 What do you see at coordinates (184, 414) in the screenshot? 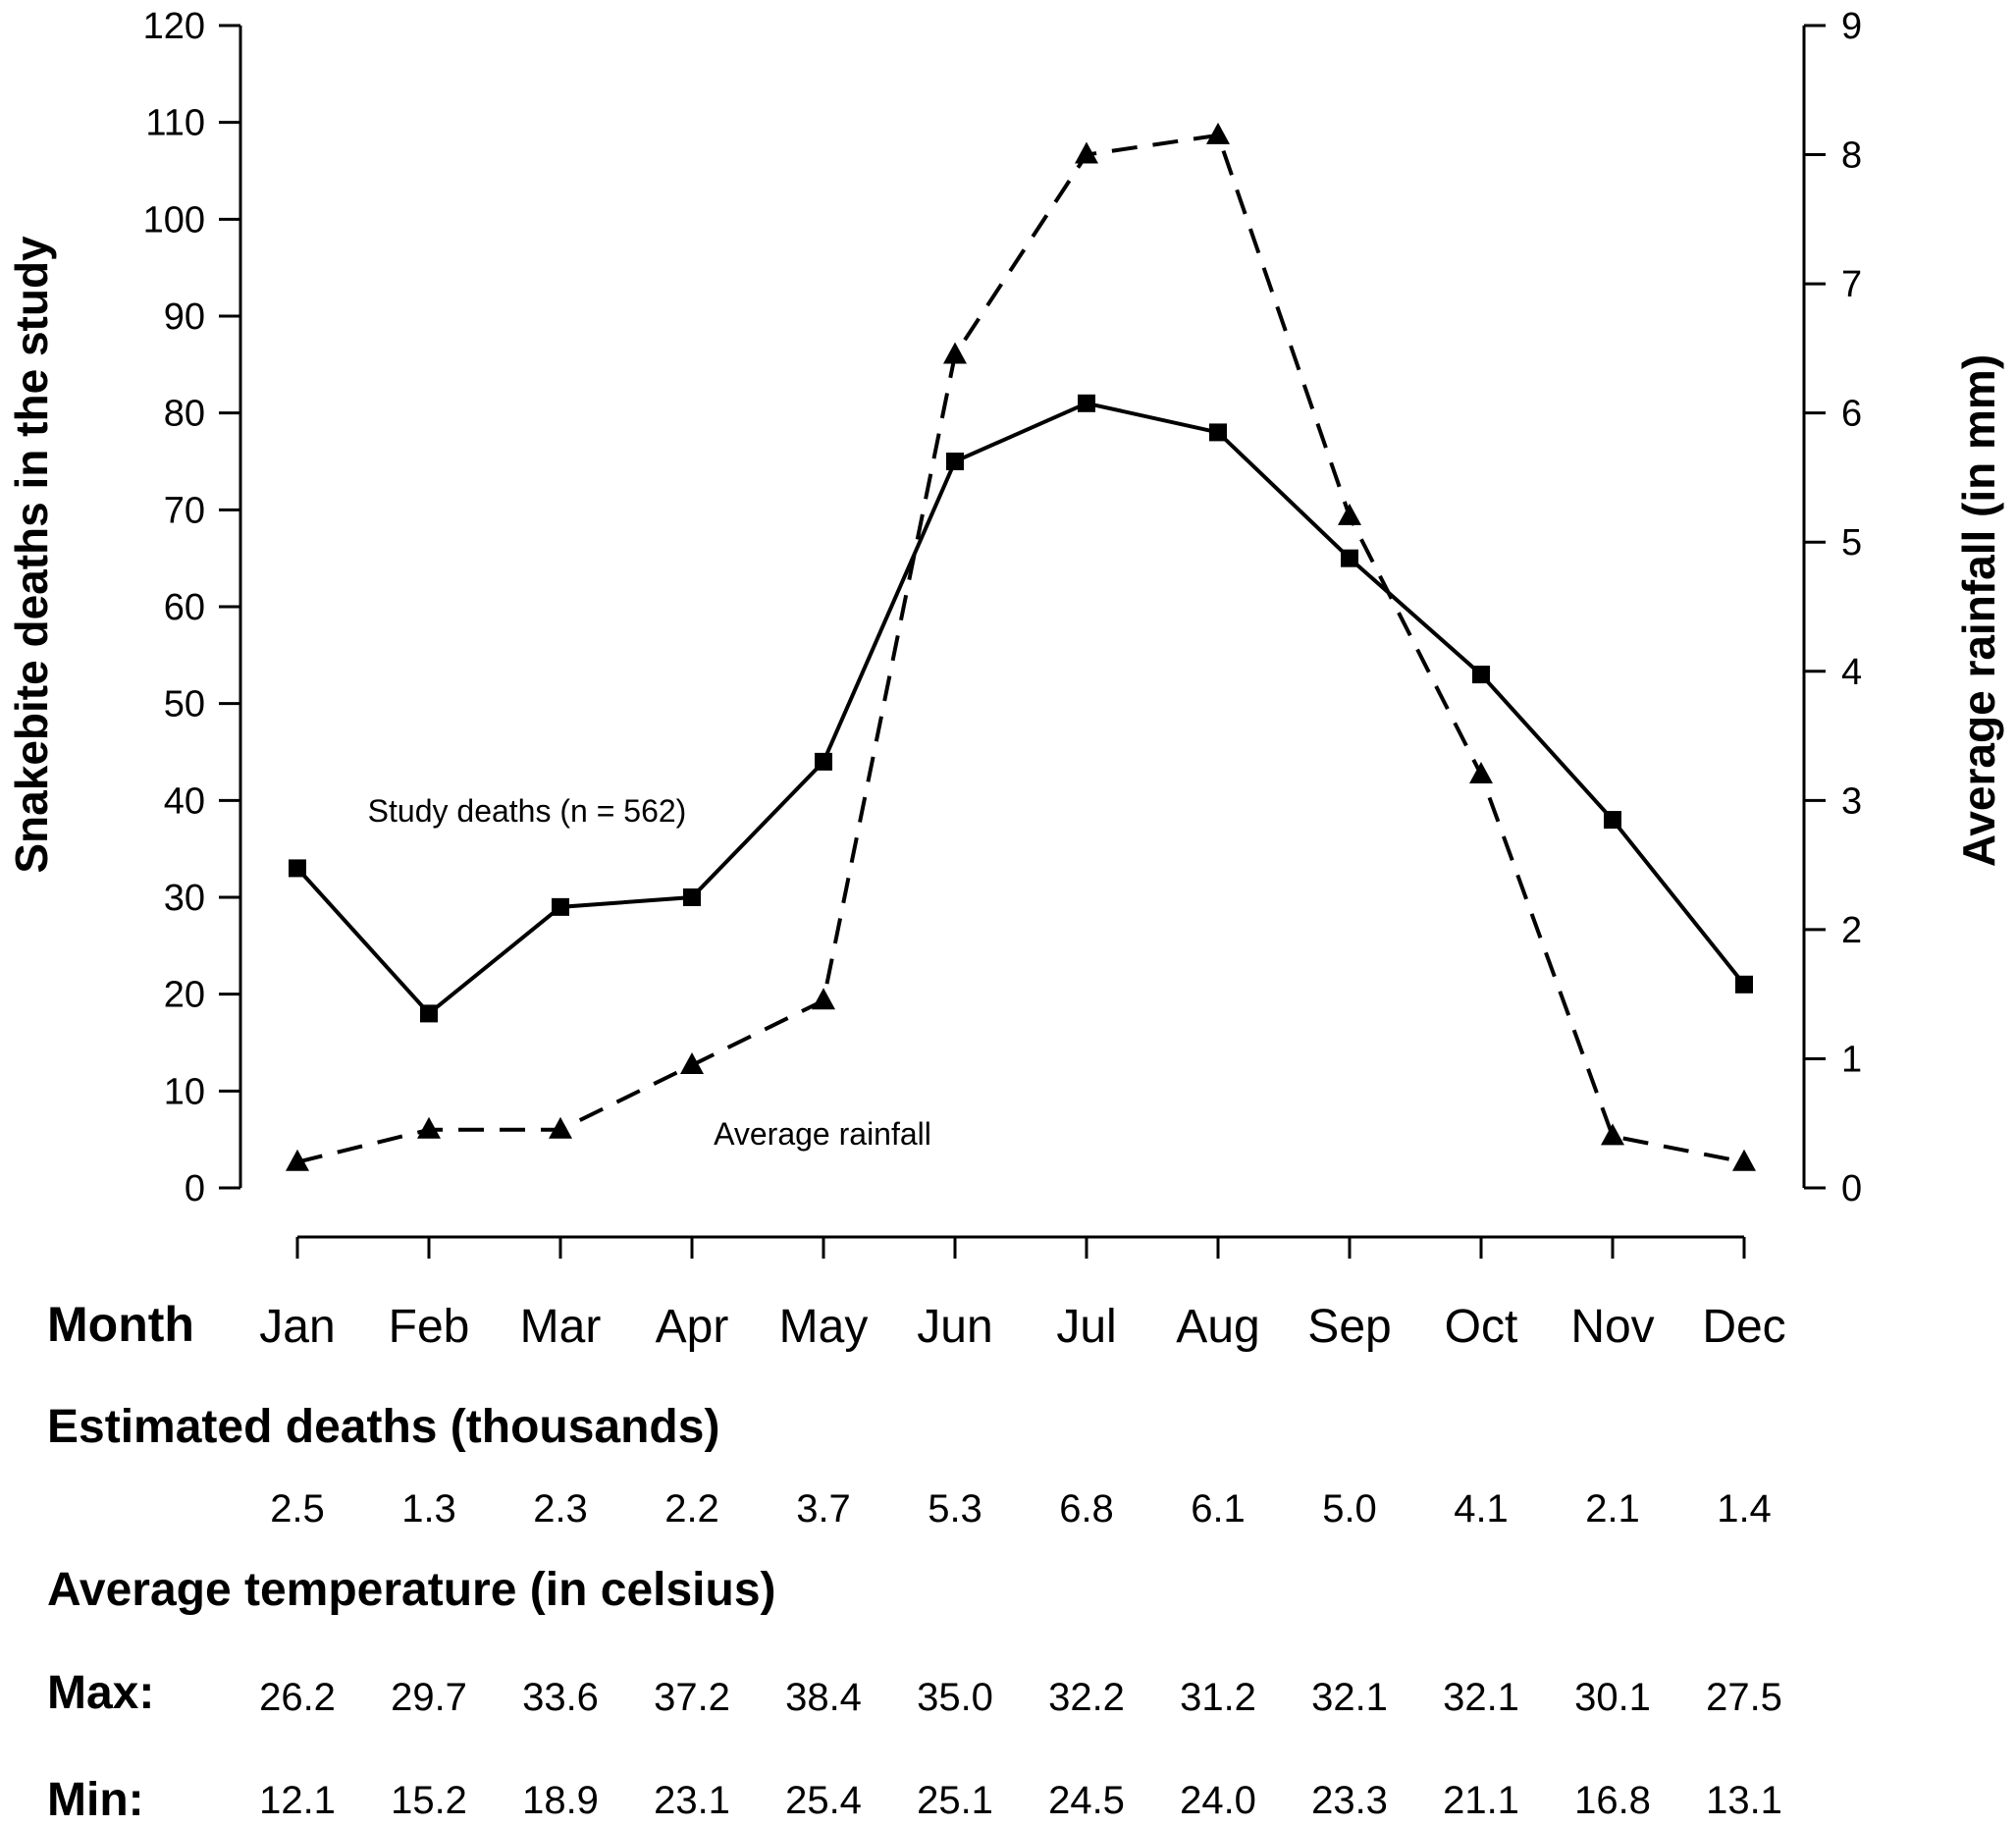
I see `left-tick-label: 80` at bounding box center [184, 414].